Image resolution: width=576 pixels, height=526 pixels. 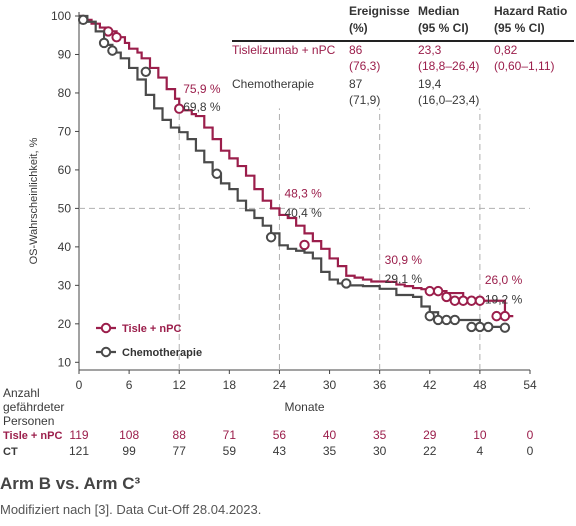 What do you see at coordinates (78, 435) in the screenshot?
I see `at-risk-value: 119` at bounding box center [78, 435].